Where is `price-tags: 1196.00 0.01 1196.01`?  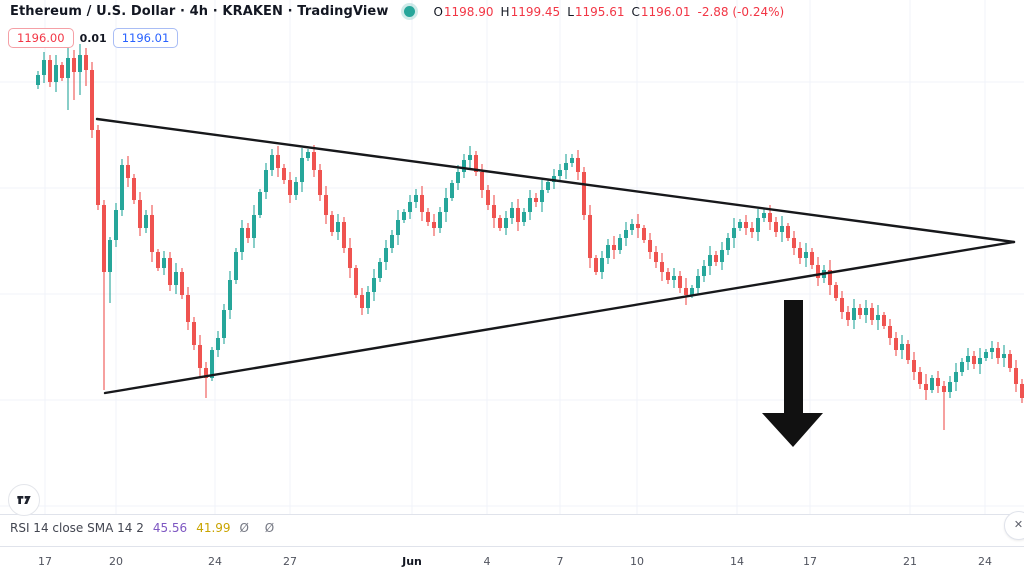 price-tags: 1196.00 0.01 1196.01 is located at coordinates (93, 38).